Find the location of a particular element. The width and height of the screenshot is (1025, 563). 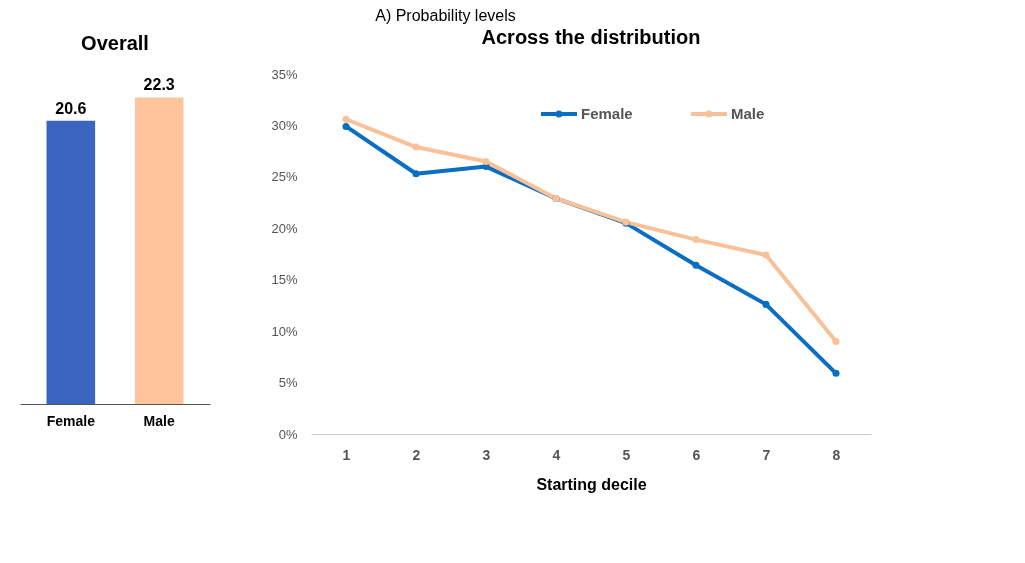

x-tick-label: 6 is located at coordinates (696, 454).